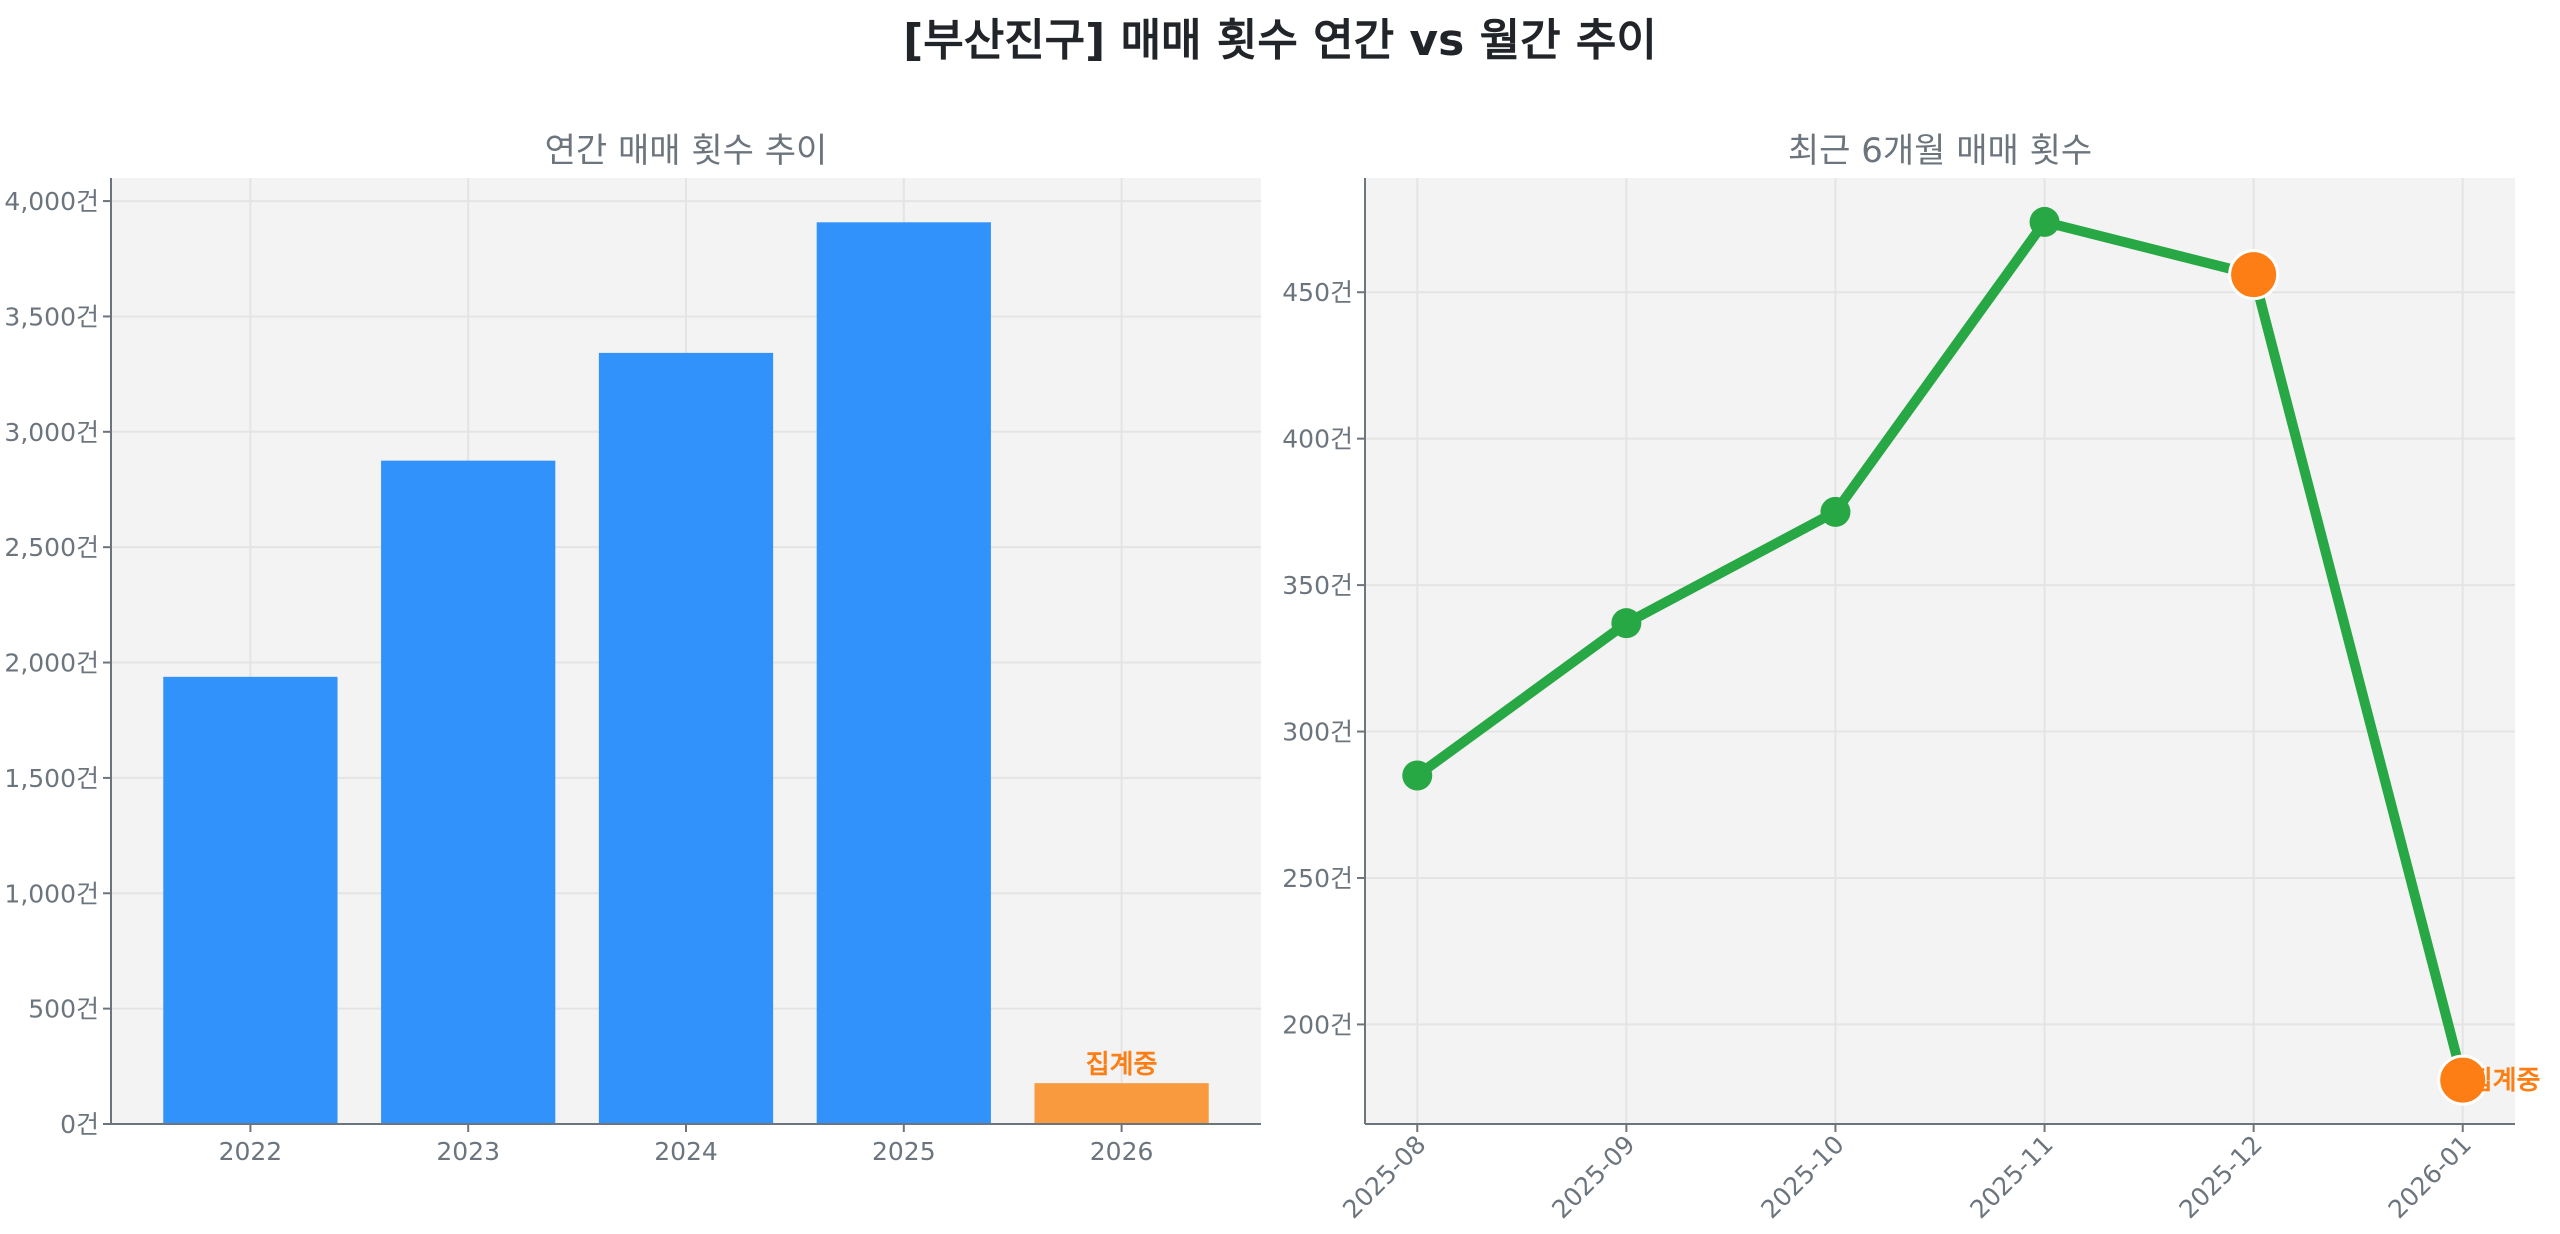 The width and height of the screenshot is (2560, 1234). Describe the element at coordinates (1317, 732) in the screenshot. I see `monthly-ytick-label: 300건` at that location.